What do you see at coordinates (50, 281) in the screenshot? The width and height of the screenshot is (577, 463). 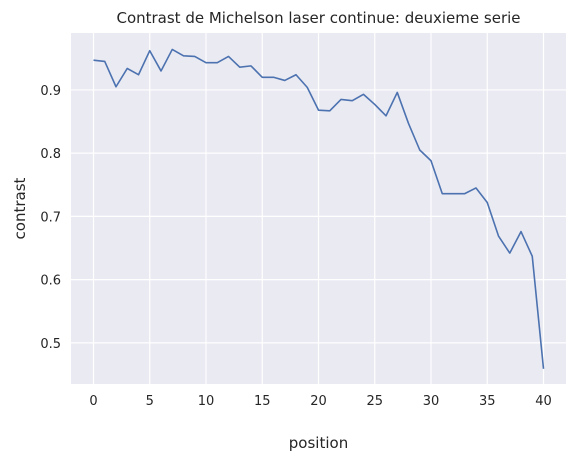 I see `y-tick-label: 0.6` at bounding box center [50, 281].